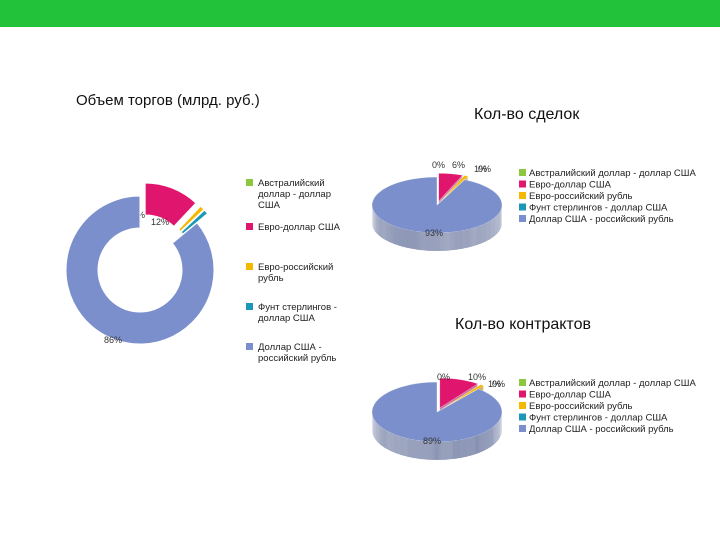 This screenshot has height=540, width=720. Describe the element at coordinates (494, 384) in the screenshot. I see `chart-2-data-label-2: 1%` at that location.